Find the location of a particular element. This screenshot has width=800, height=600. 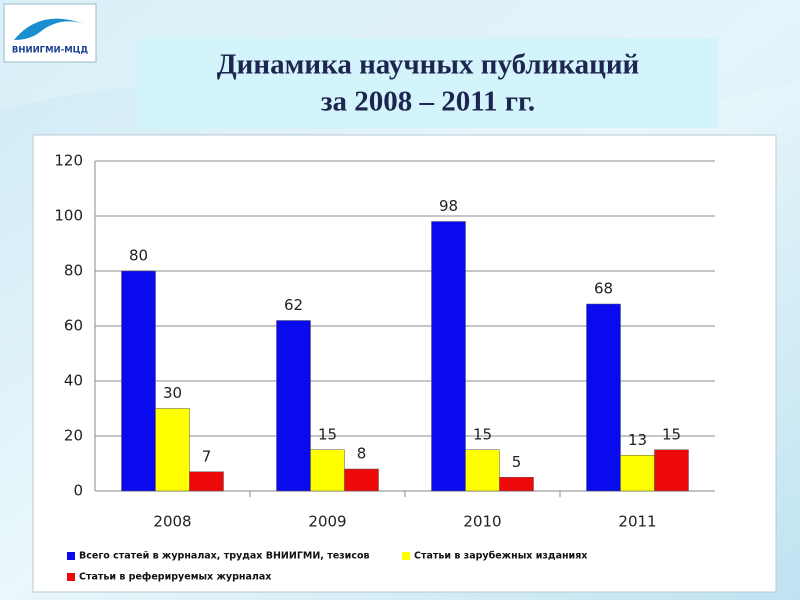

y-tick-label: 0 is located at coordinates (78, 491).